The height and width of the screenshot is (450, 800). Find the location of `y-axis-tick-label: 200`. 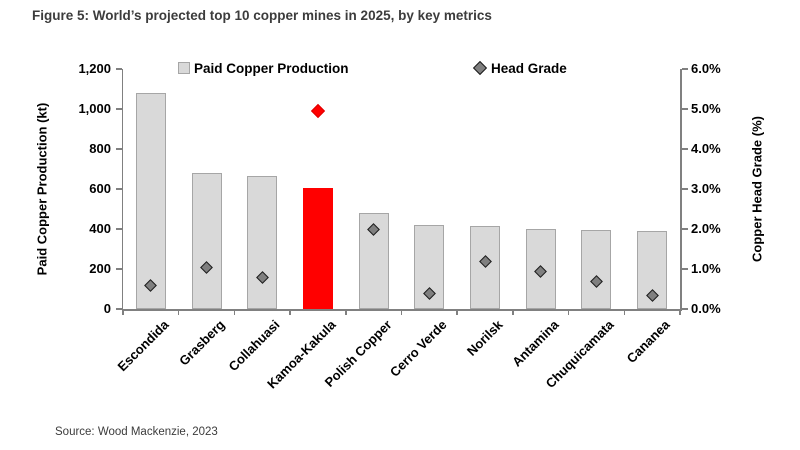

y-axis-tick-label: 200 is located at coordinates (100, 268).